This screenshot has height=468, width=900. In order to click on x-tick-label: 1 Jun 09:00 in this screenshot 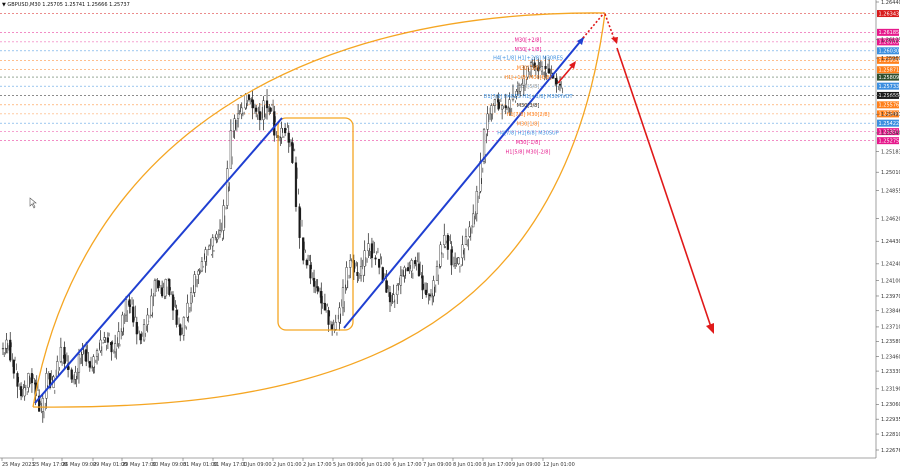, I will do `click(257, 465)`.